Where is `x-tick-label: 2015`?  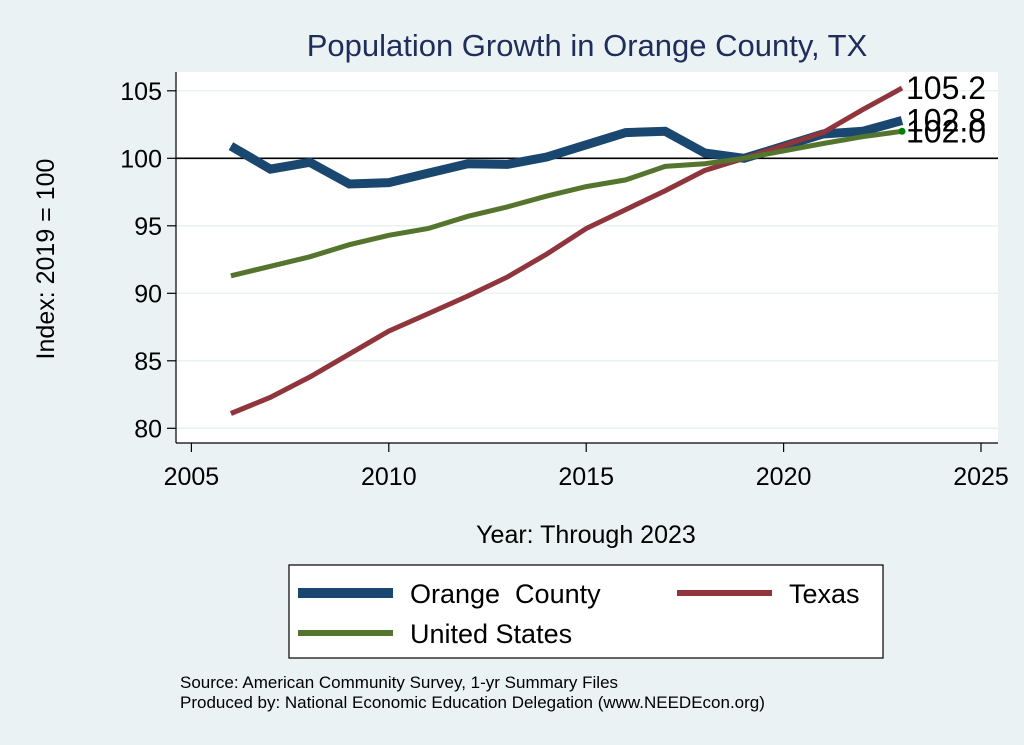 x-tick-label: 2015 is located at coordinates (586, 477).